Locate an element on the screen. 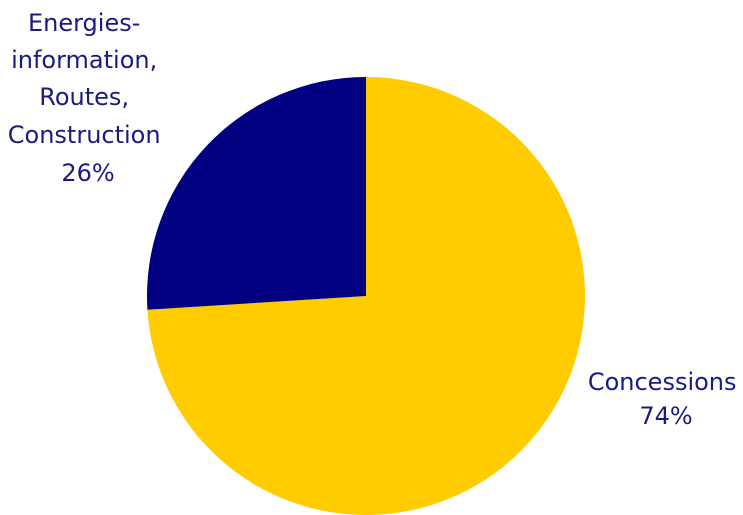 This screenshot has width=743, height=515. slice-value-concessions: 74% is located at coordinates (665, 416).